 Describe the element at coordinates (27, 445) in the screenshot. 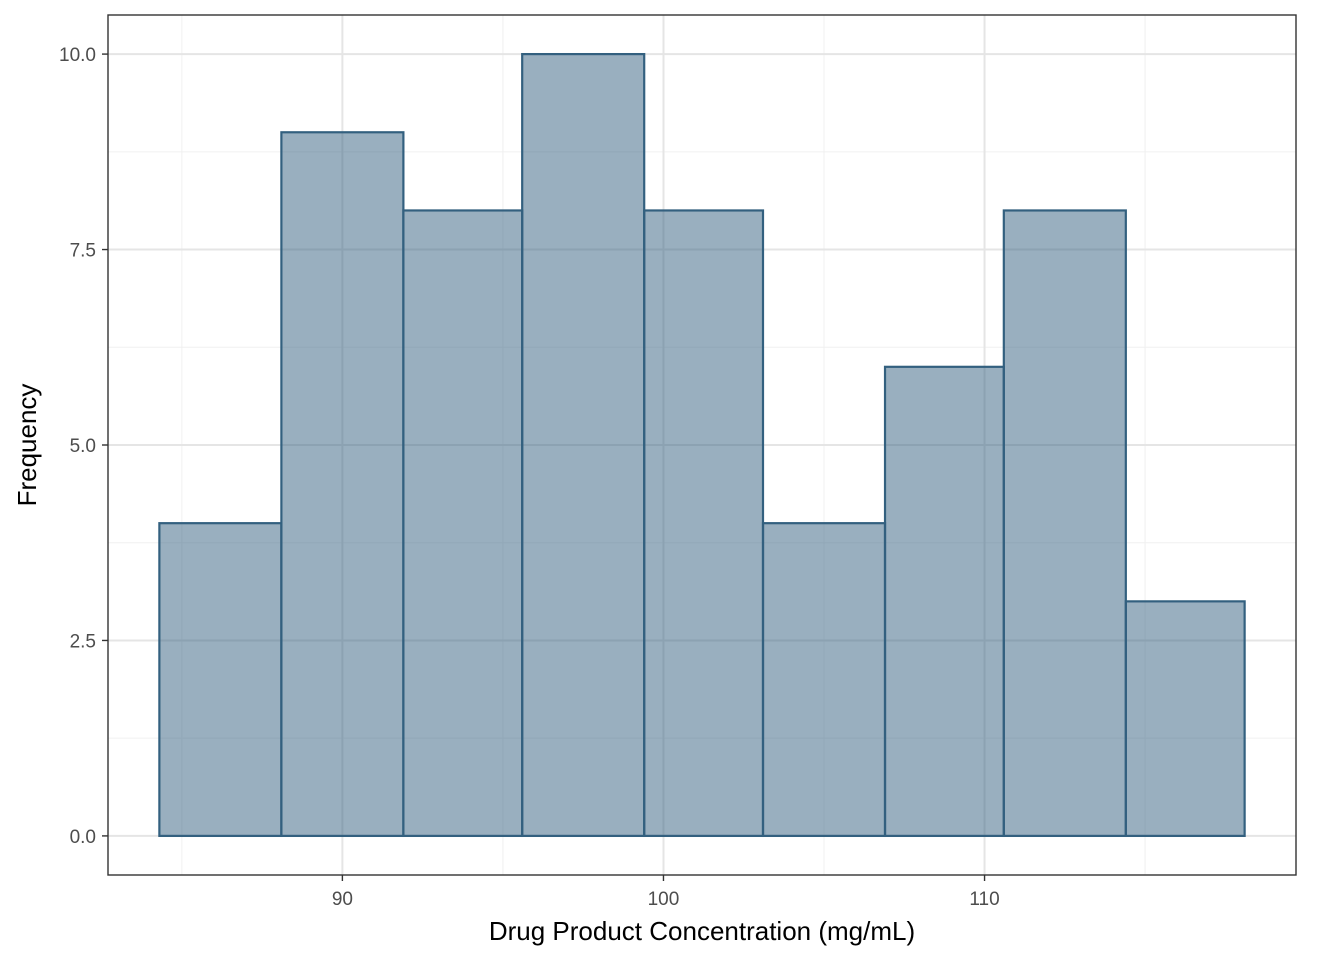

I see `y-axis-title: Frequency` at that location.